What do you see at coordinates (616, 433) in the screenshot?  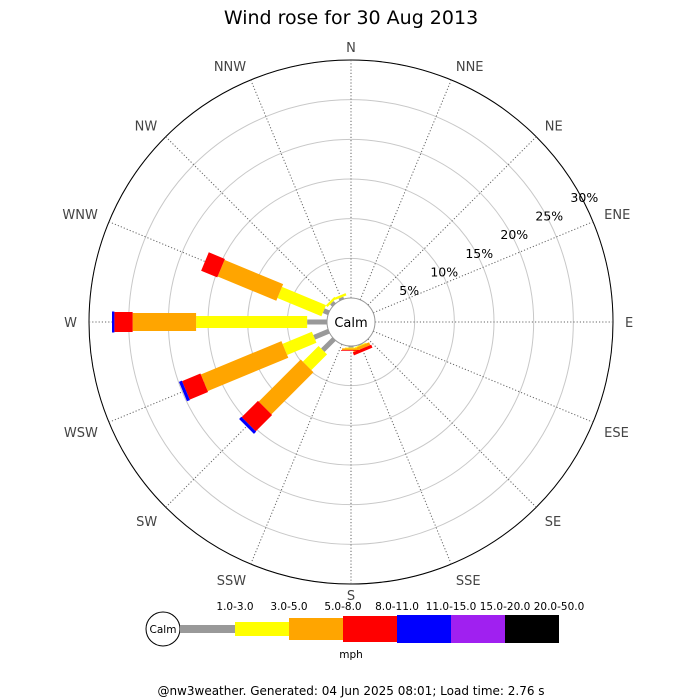 I see `direction-label-ese: ESE` at bounding box center [616, 433].